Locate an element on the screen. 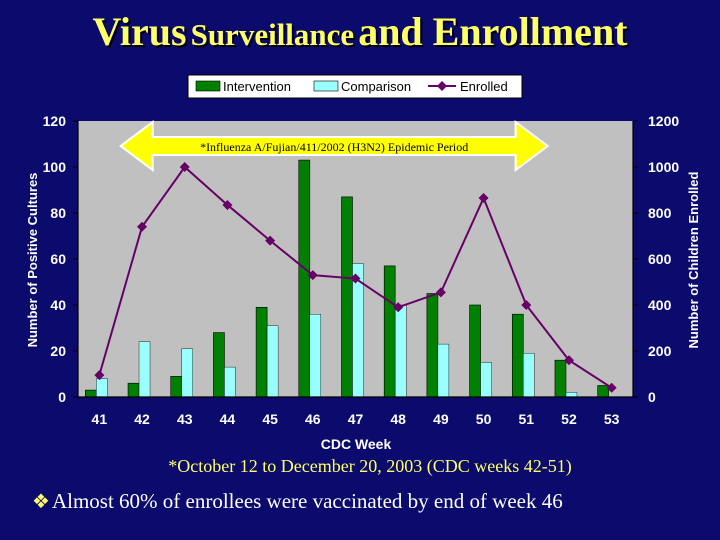  y2-tick-label-200: 200 is located at coordinates (660, 351).